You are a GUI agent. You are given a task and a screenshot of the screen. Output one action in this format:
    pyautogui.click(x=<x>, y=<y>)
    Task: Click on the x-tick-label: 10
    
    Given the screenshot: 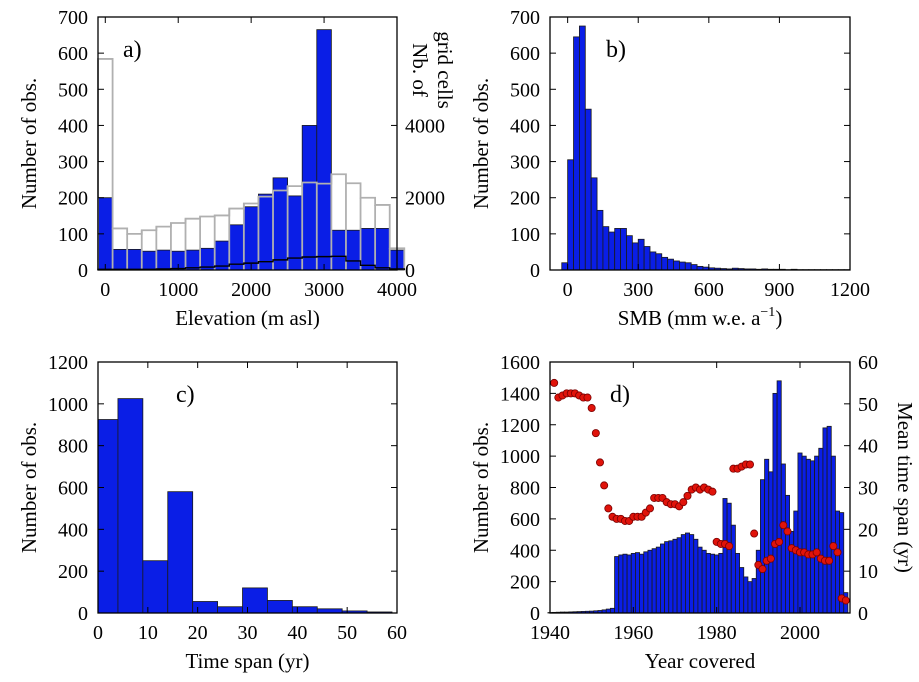 What is the action you would take?
    pyautogui.click(x=148, y=633)
    